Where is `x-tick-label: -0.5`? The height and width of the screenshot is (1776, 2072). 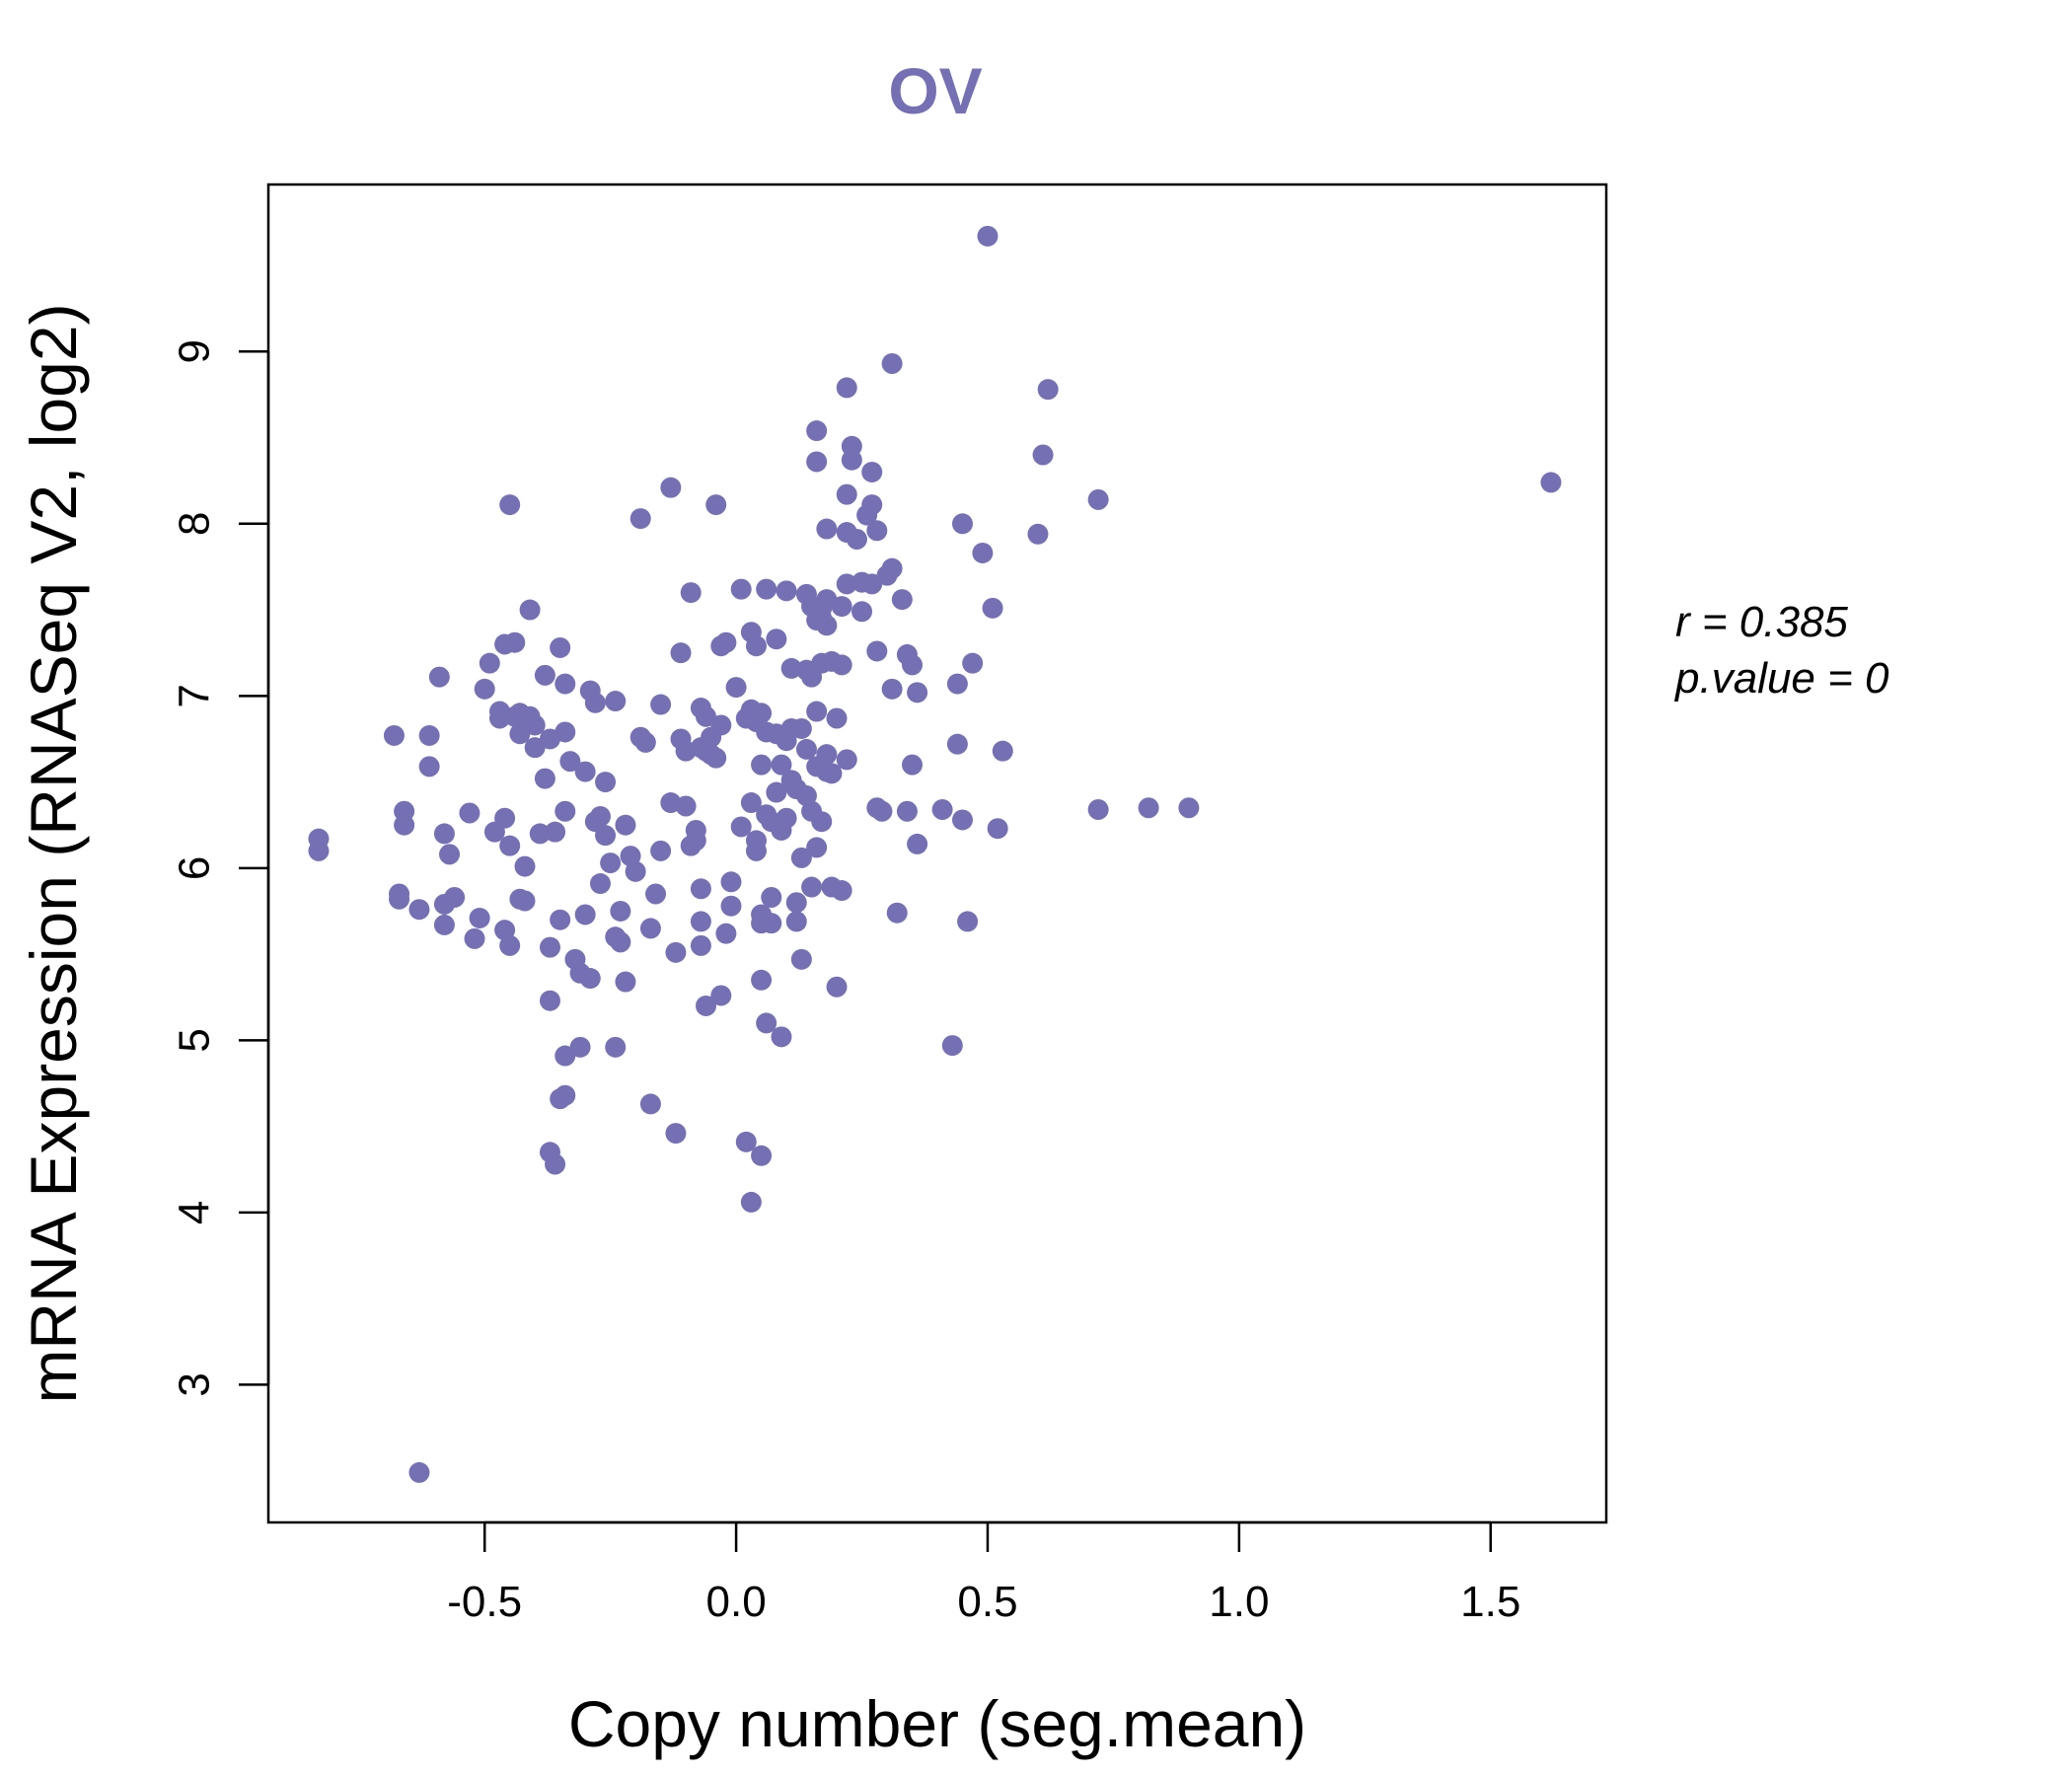 x-tick-label: -0.5 is located at coordinates (485, 1602).